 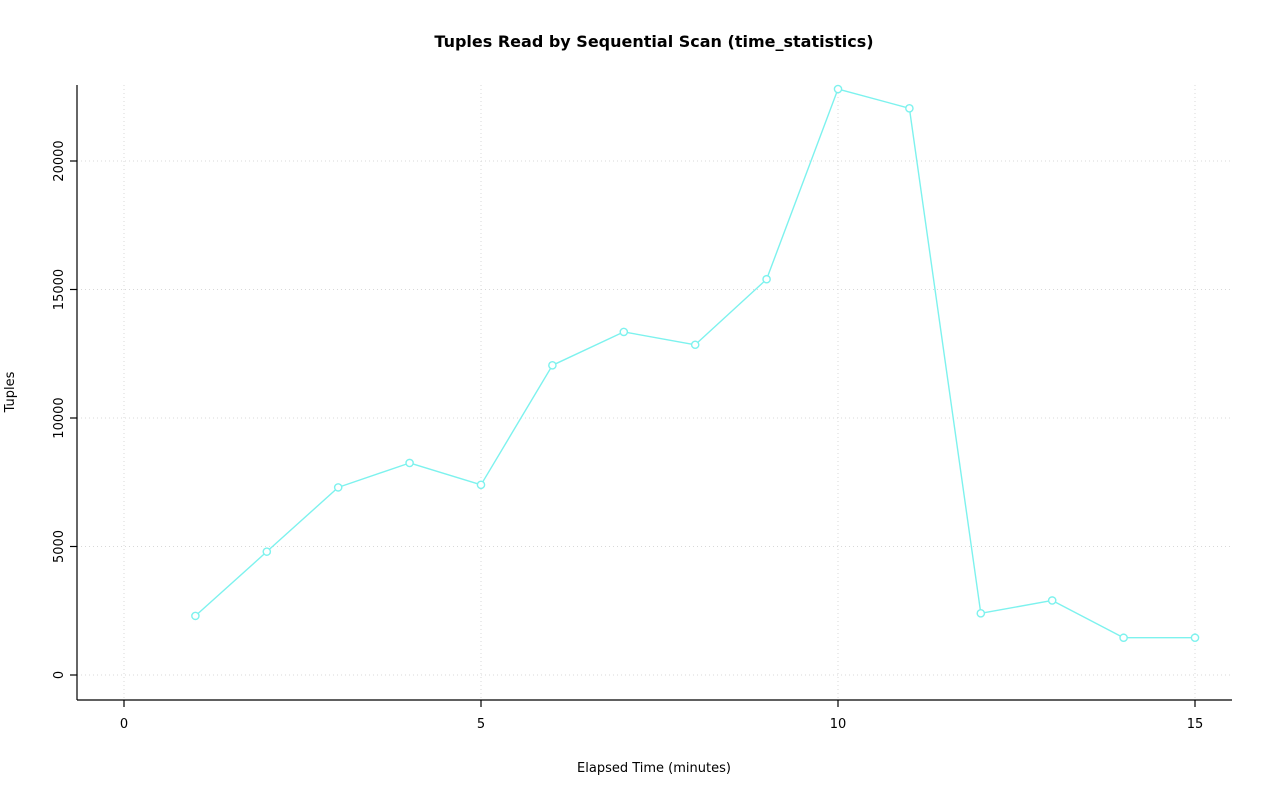 I want to click on x-tick-label: 10, so click(x=838, y=724).